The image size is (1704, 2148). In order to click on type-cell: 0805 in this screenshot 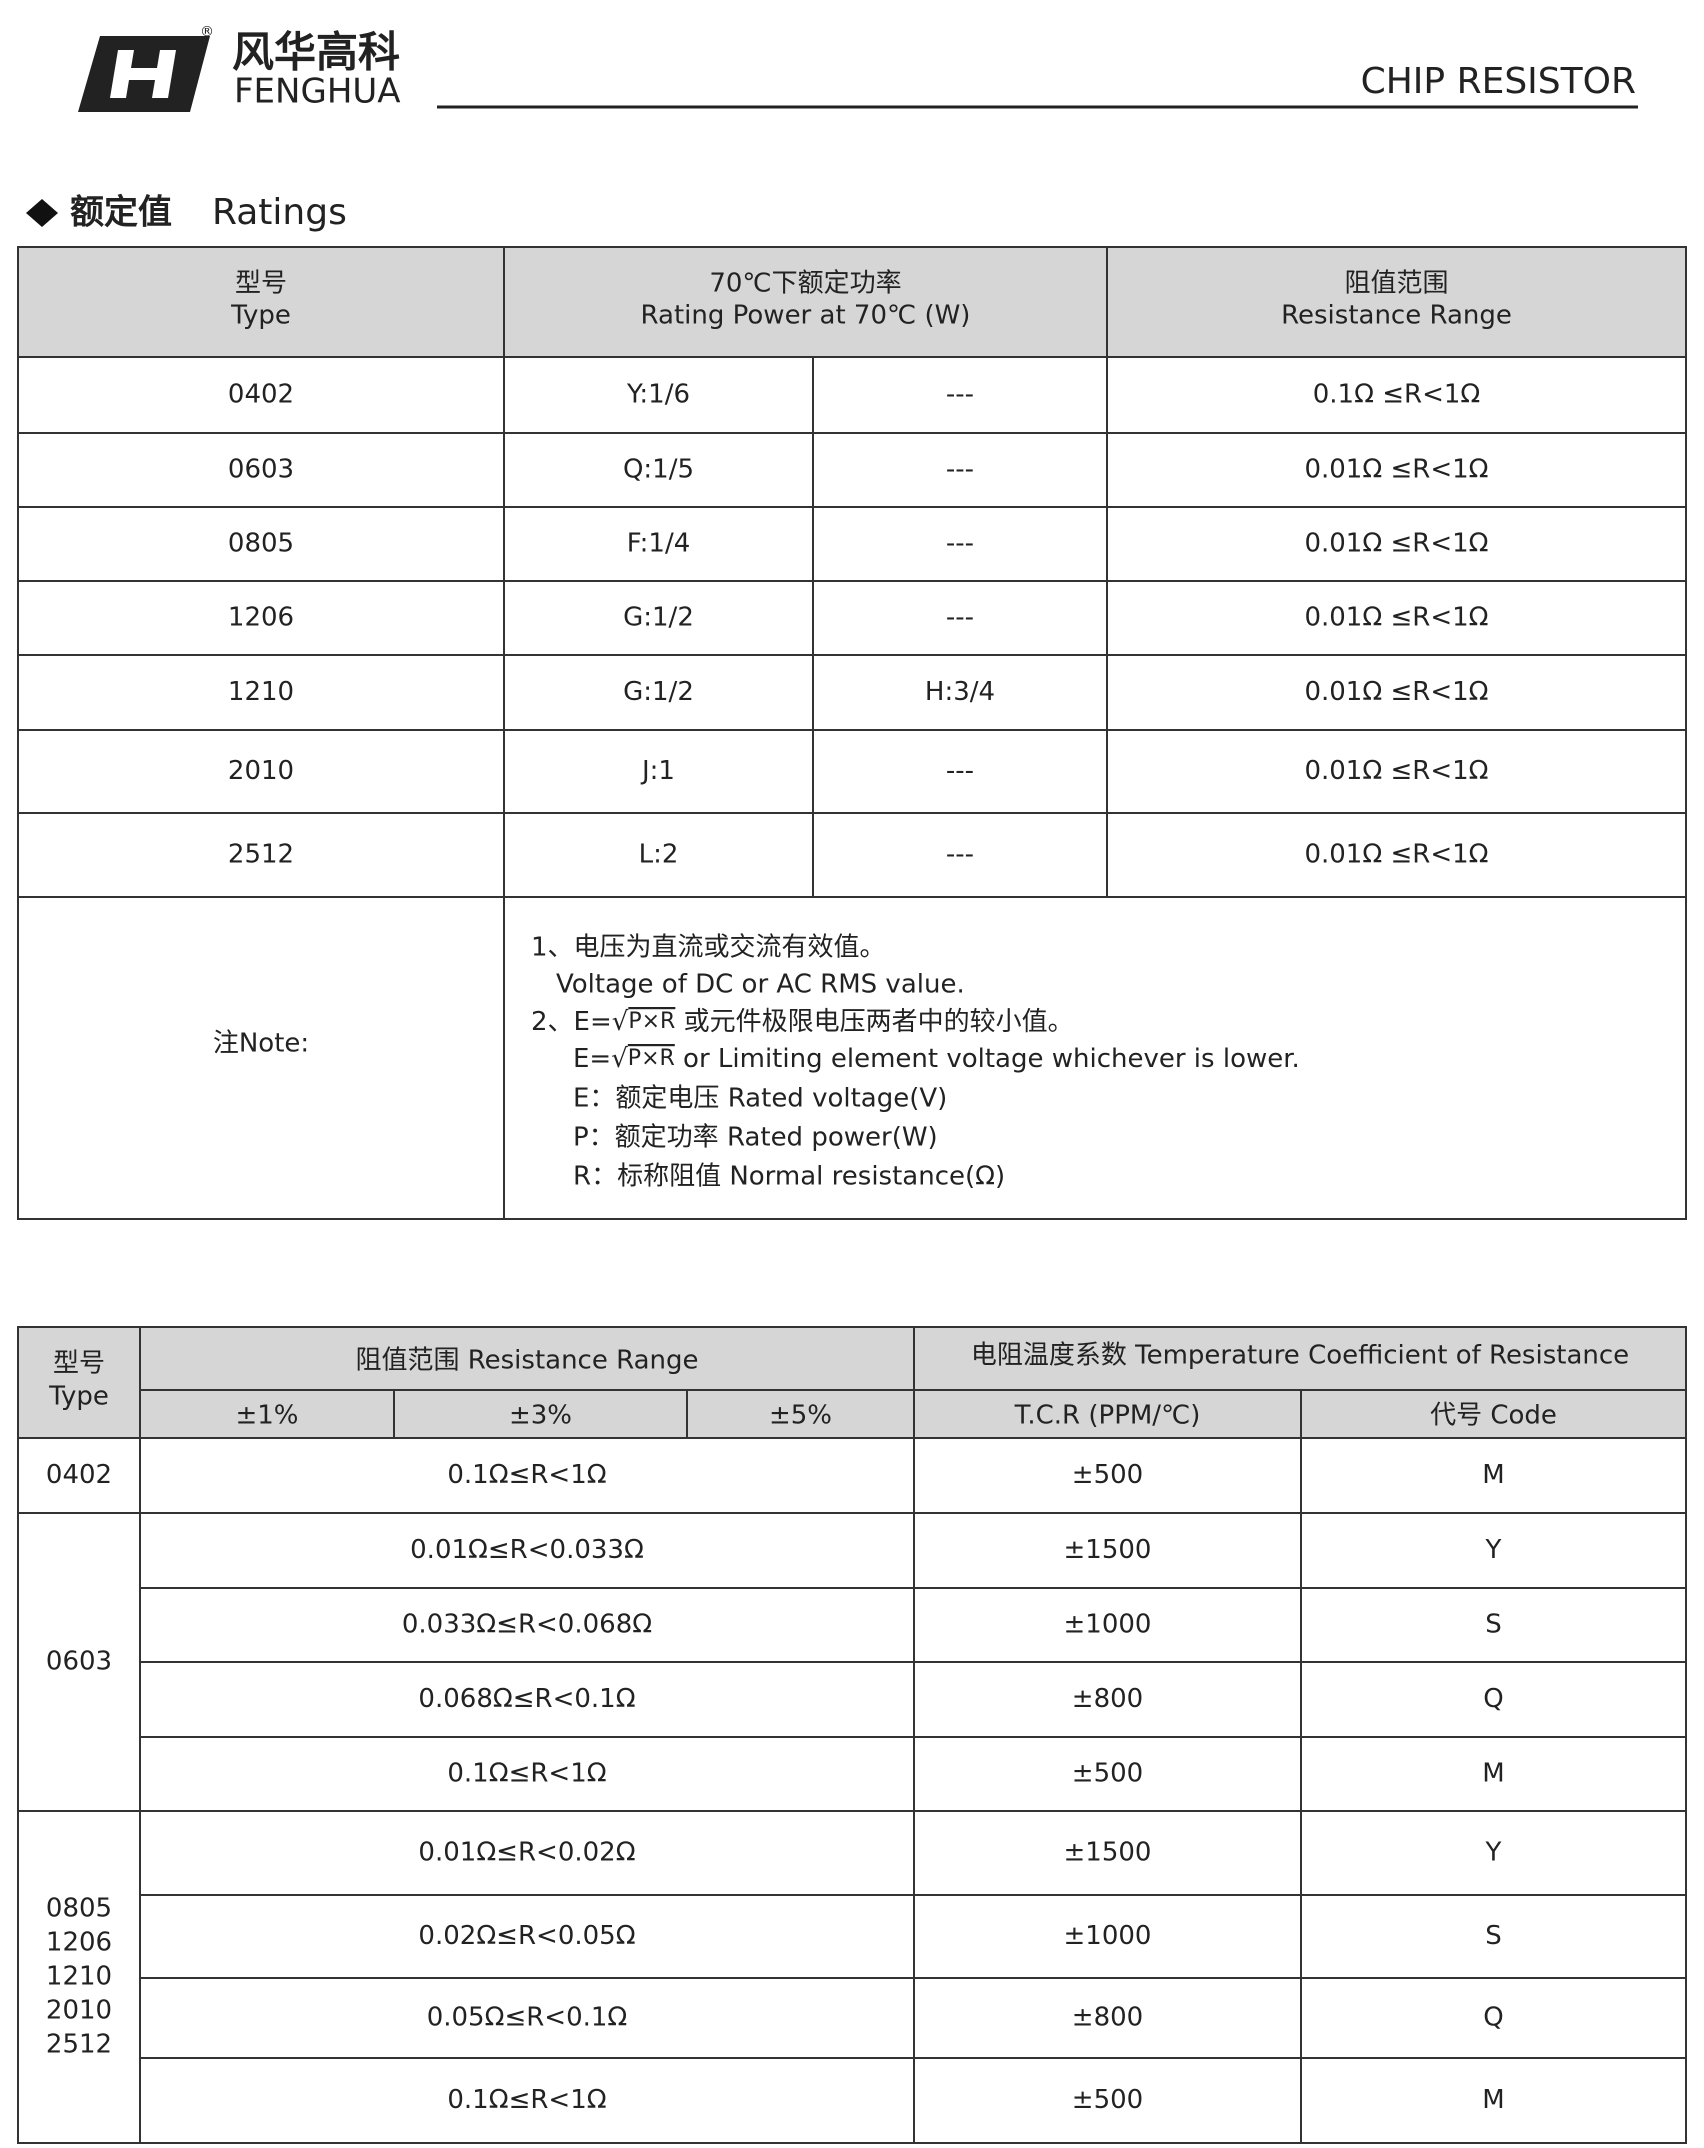, I will do `click(79, 1909)`.